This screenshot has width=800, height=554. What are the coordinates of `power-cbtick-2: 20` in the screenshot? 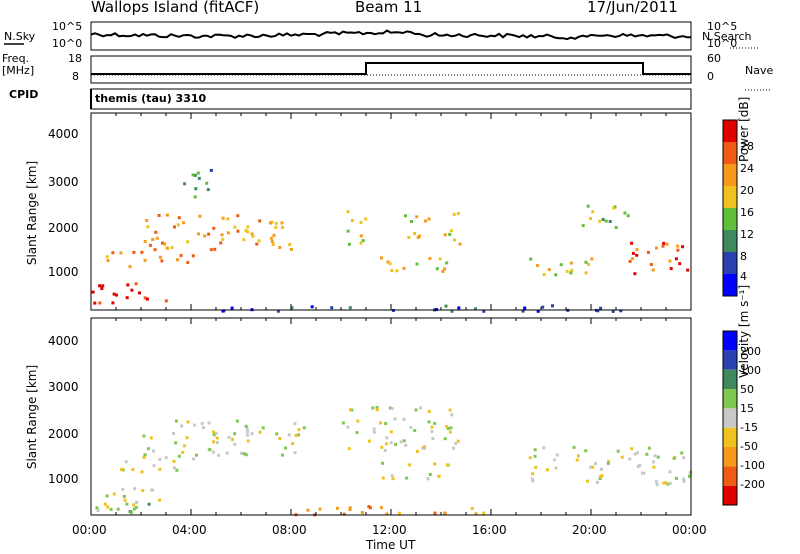 It's located at (747, 190).